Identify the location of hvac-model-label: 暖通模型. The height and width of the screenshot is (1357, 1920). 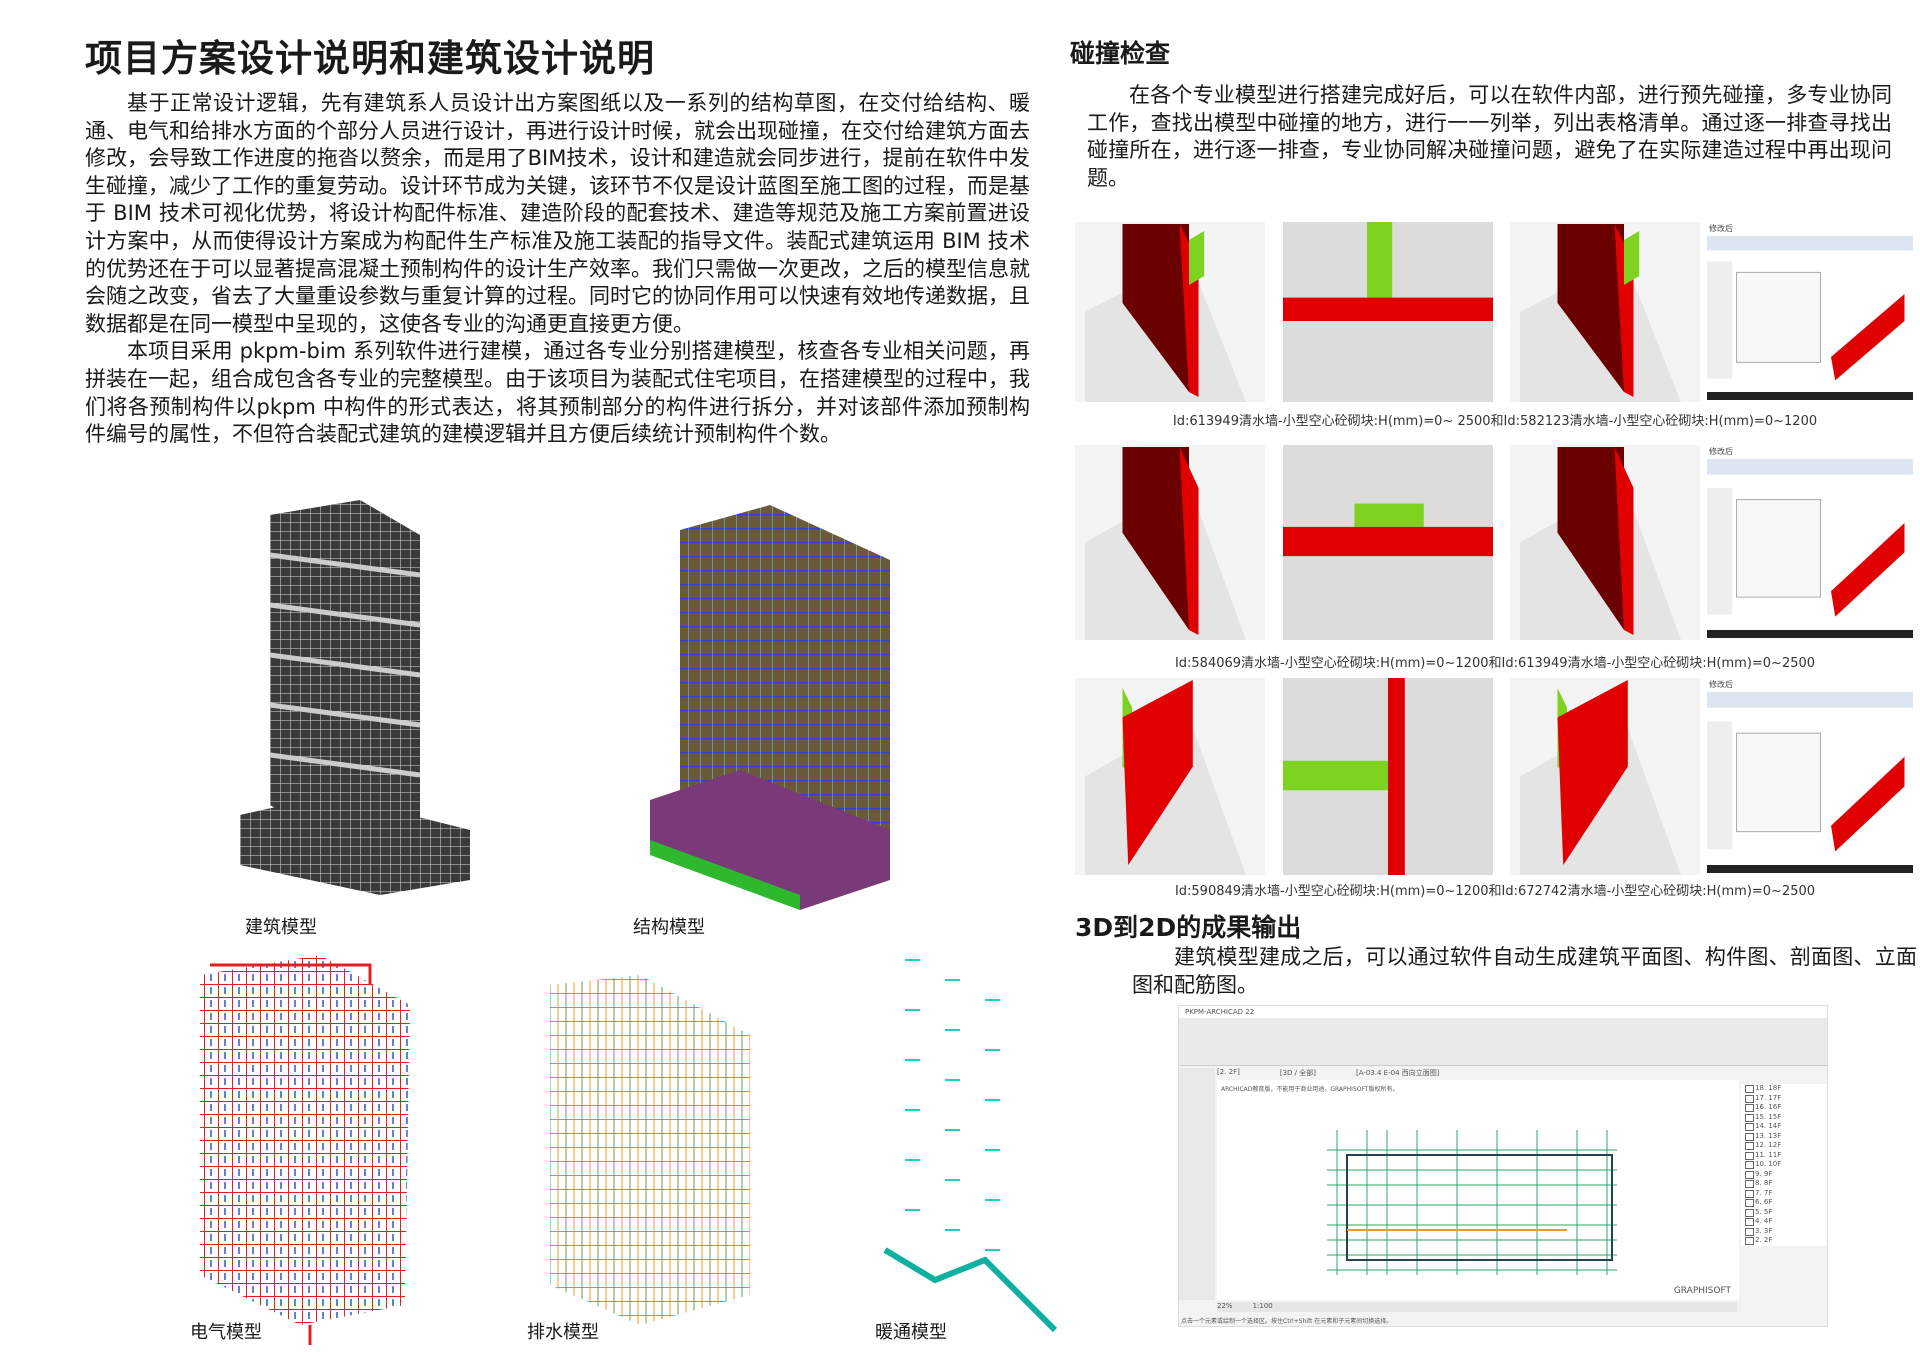
(911, 1332).